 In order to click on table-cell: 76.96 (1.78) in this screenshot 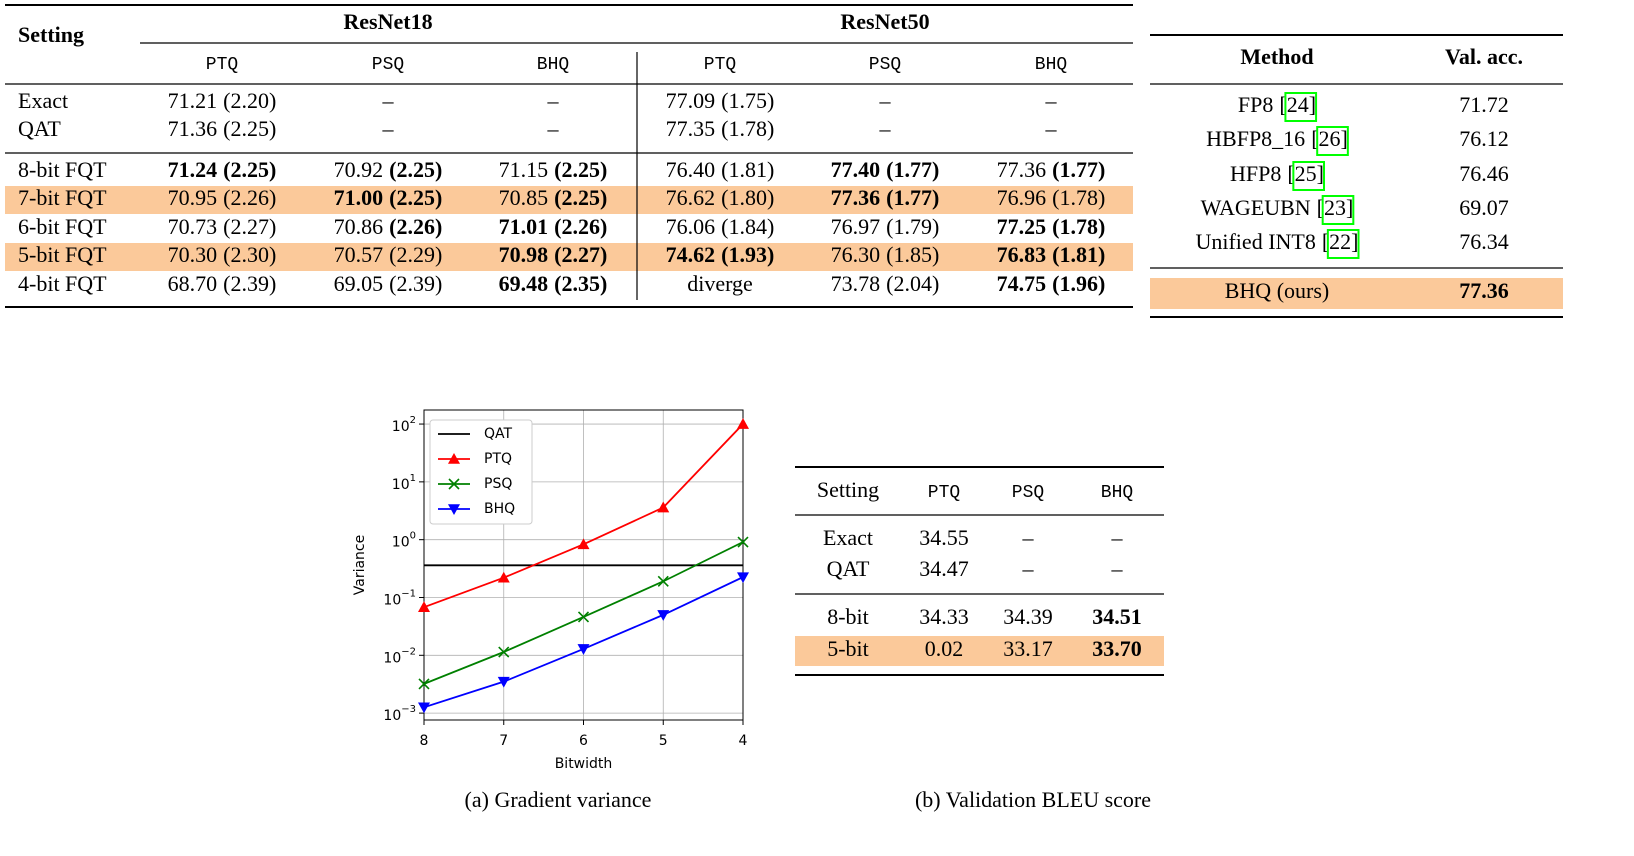, I will do `click(1051, 197)`.